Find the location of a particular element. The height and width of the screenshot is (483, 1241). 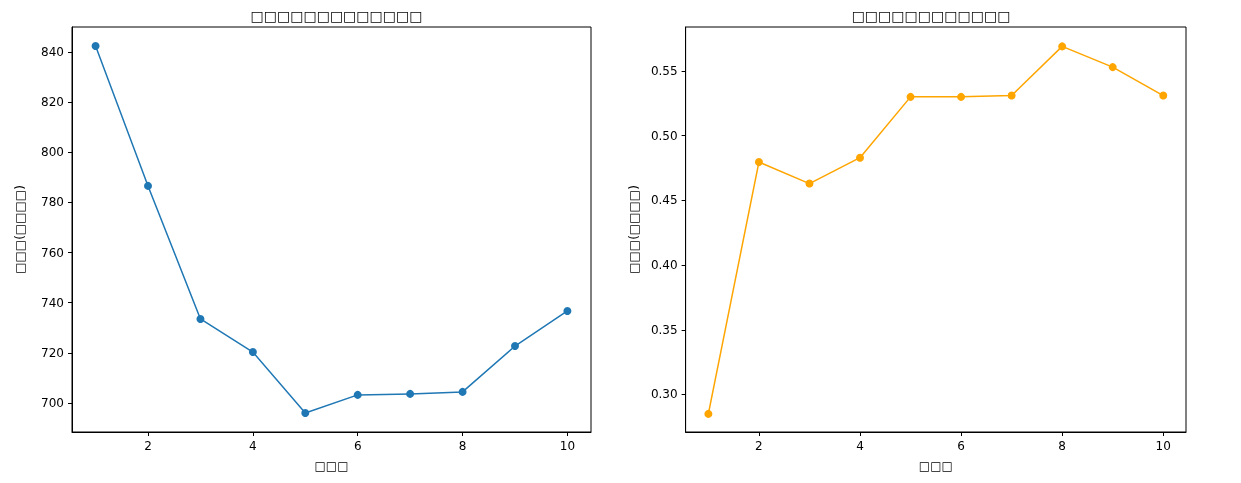

chart-title: □□□□□□□□□□□□□ is located at coordinates (336, 16).